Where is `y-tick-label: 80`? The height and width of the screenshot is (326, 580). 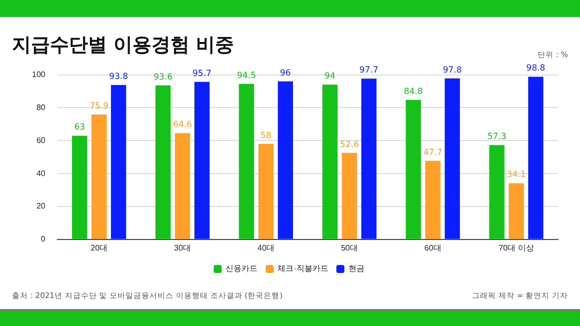 y-tick-label: 80 is located at coordinates (41, 107).